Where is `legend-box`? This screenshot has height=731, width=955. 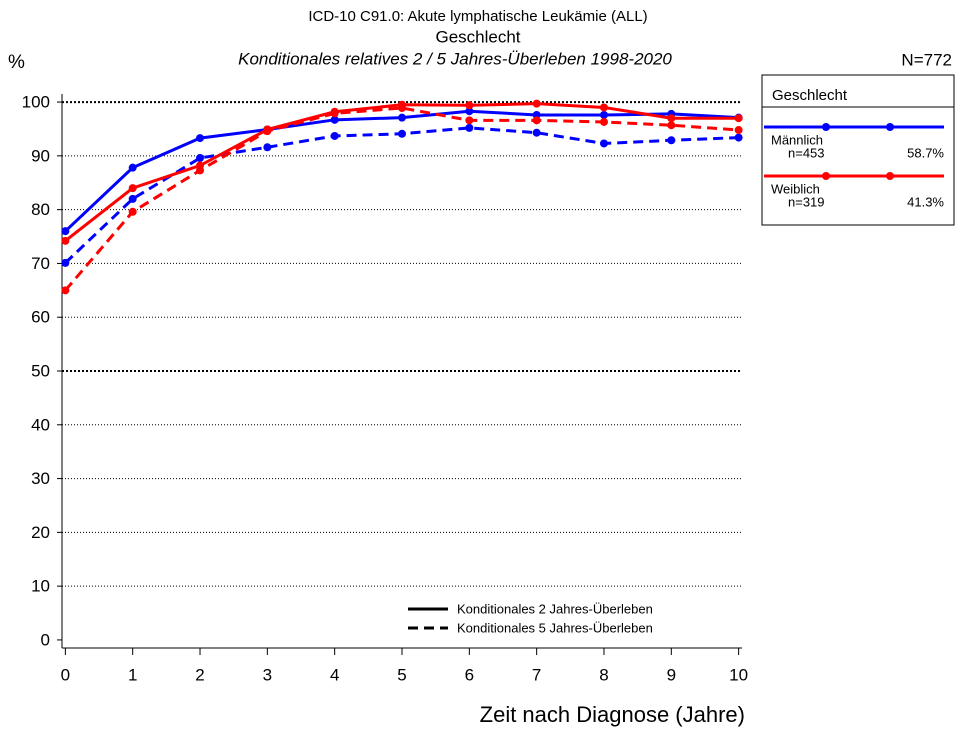 legend-box is located at coordinates (858, 150).